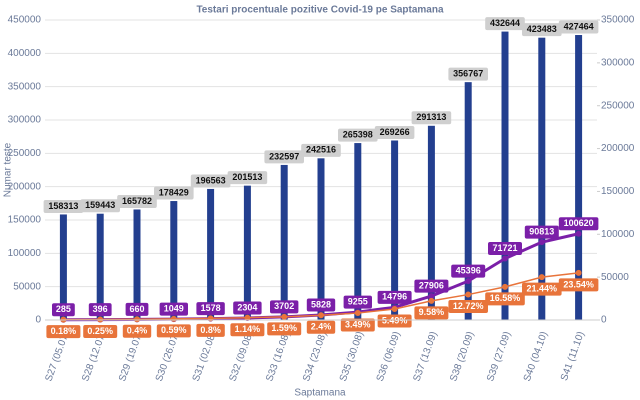 The width and height of the screenshot is (640, 400). Describe the element at coordinates (618, 148) in the screenshot. I see `y2-tick-label: 200000` at that location.